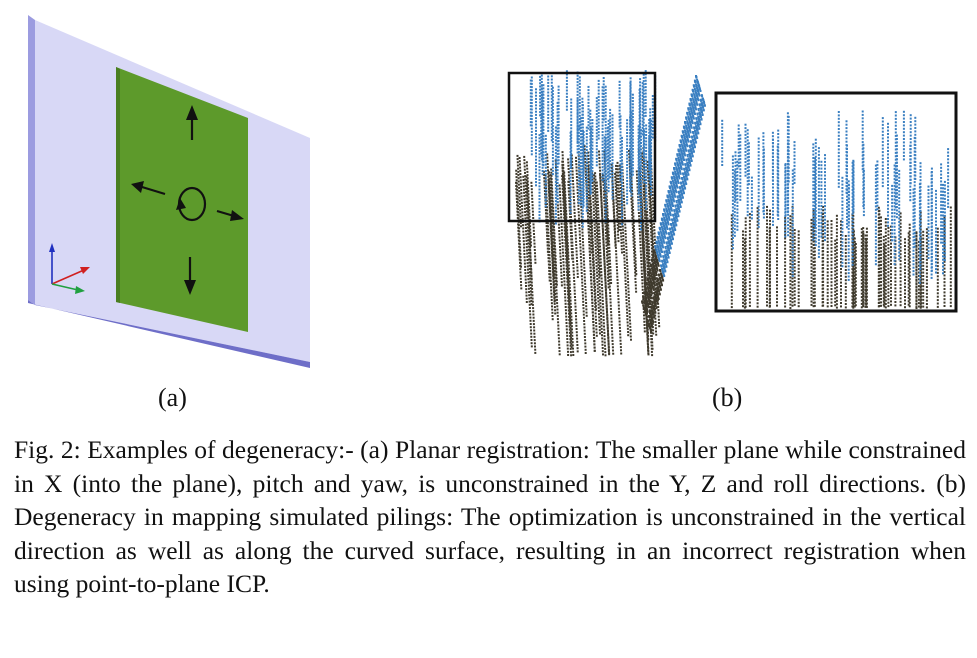  I want to click on small-plane, so click(182, 199).